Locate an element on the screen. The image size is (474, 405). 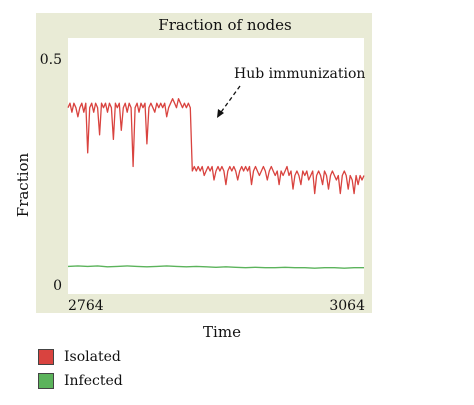
x-tick-label-right: 3064 is located at coordinates (347, 306).